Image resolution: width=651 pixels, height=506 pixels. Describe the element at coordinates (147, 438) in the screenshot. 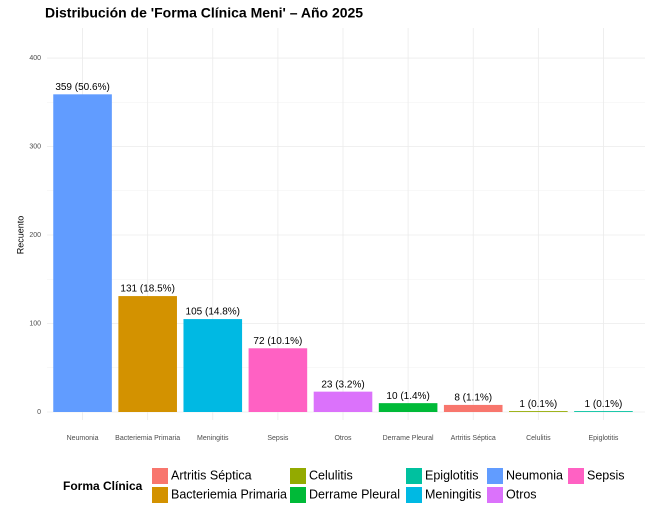

I see `x-tick-label: Bacteriemia Primaria` at that location.